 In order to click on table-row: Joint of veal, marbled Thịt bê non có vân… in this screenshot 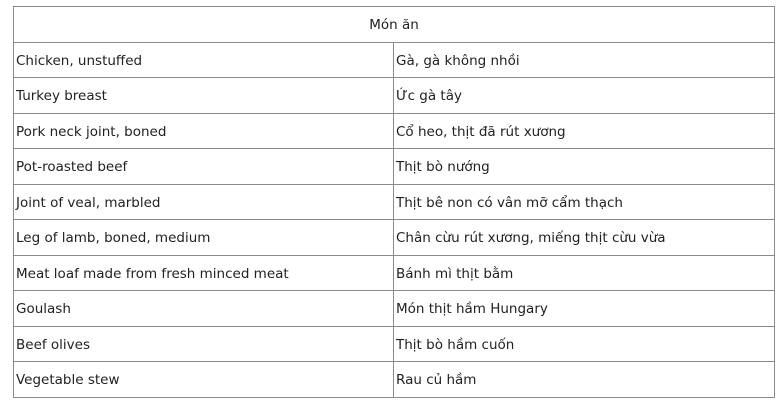, I will do `click(394, 201)`.